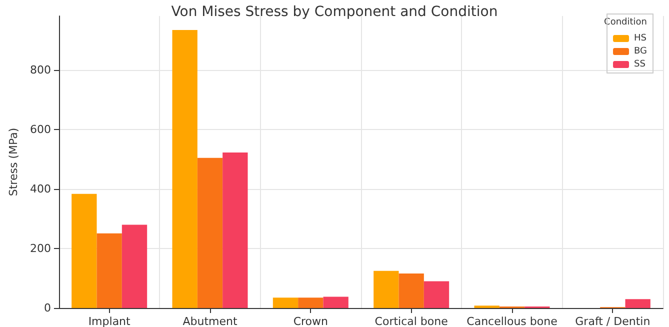  I want to click on y-tick-label: 200, so click(40, 249).